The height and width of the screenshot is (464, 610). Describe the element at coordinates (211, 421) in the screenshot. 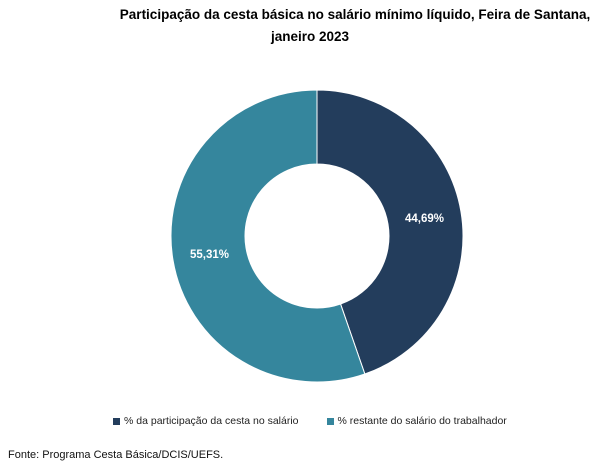

I see `legend-label-cesta: % da participação da cesta no salário` at that location.